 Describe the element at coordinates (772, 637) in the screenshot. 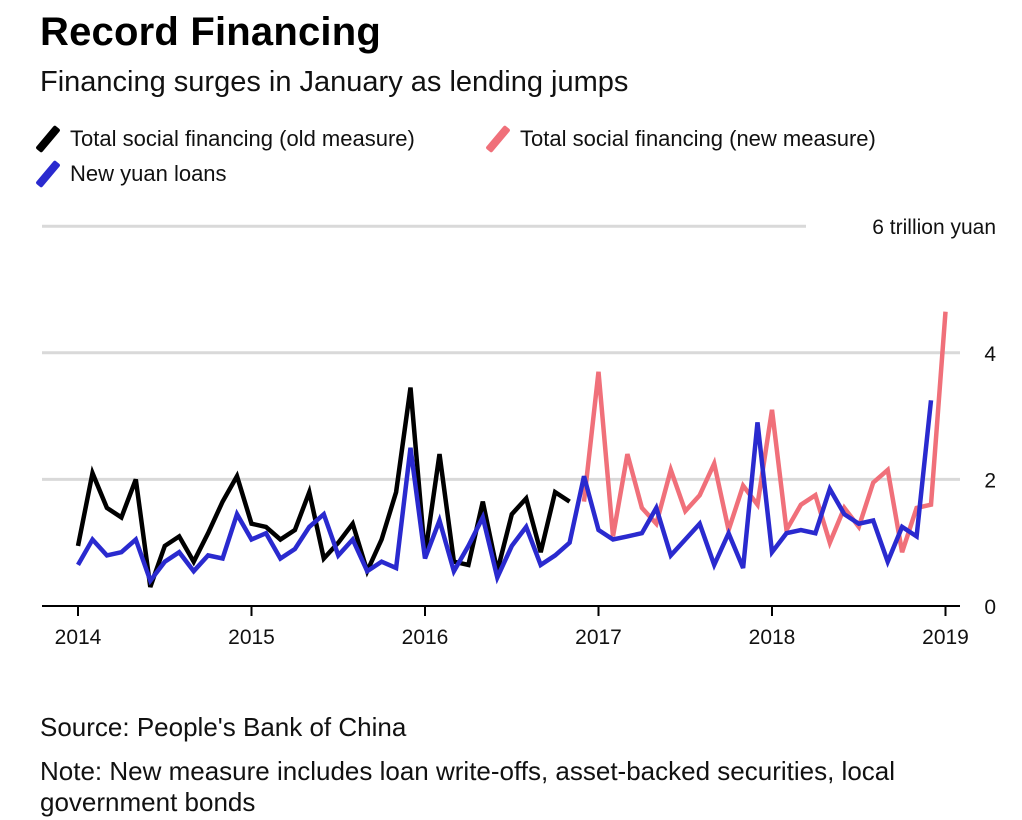

I see `x-tick-label-2018: 2018` at that location.